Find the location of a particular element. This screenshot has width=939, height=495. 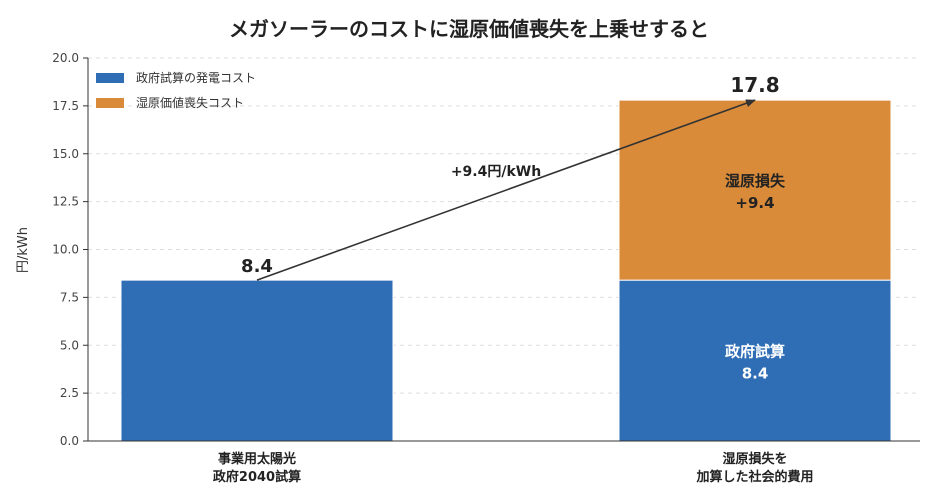

chart-title: メガソーラーのコストに湿原価値喪失を上乗せすると is located at coordinates (469, 29).